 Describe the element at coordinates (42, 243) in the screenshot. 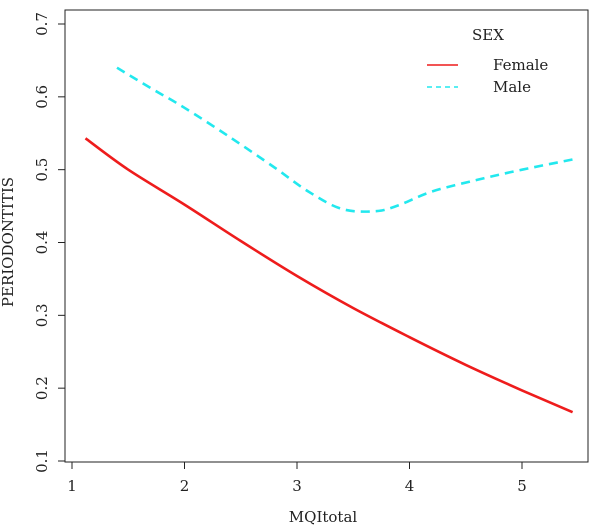

I see `y-tick-label: 0.4` at that location.